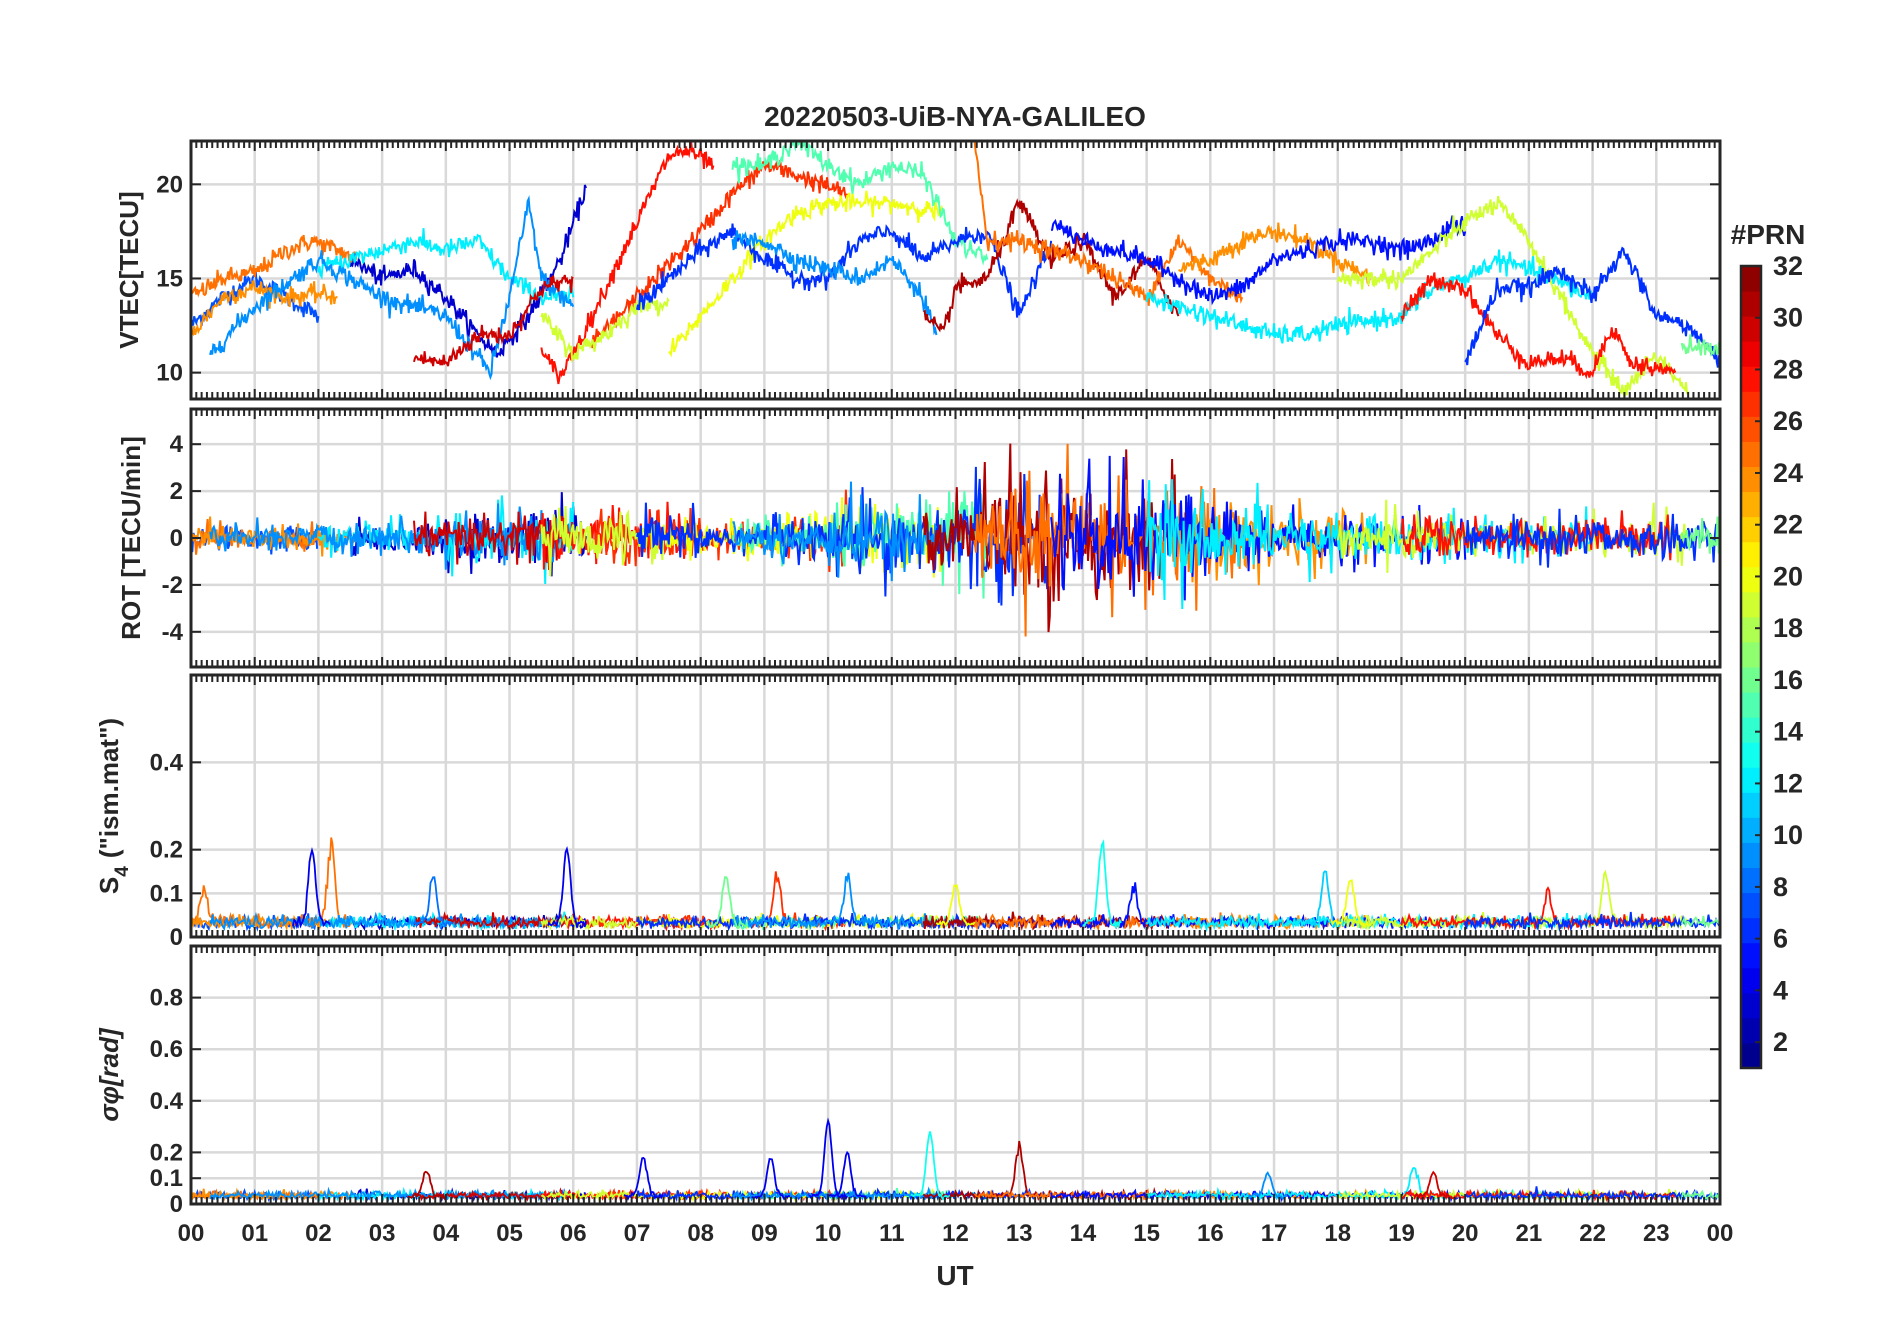  What do you see at coordinates (1788, 421) in the screenshot?
I see `colorbar-tick-label: 26` at bounding box center [1788, 421].